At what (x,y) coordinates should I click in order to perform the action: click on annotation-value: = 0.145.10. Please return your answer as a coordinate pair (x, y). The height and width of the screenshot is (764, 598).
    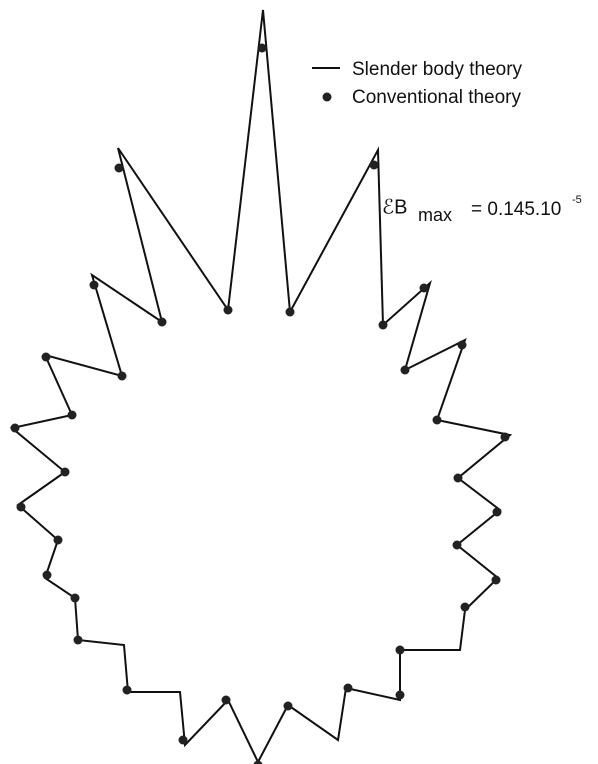
    Looking at the image, I should click on (516, 209).